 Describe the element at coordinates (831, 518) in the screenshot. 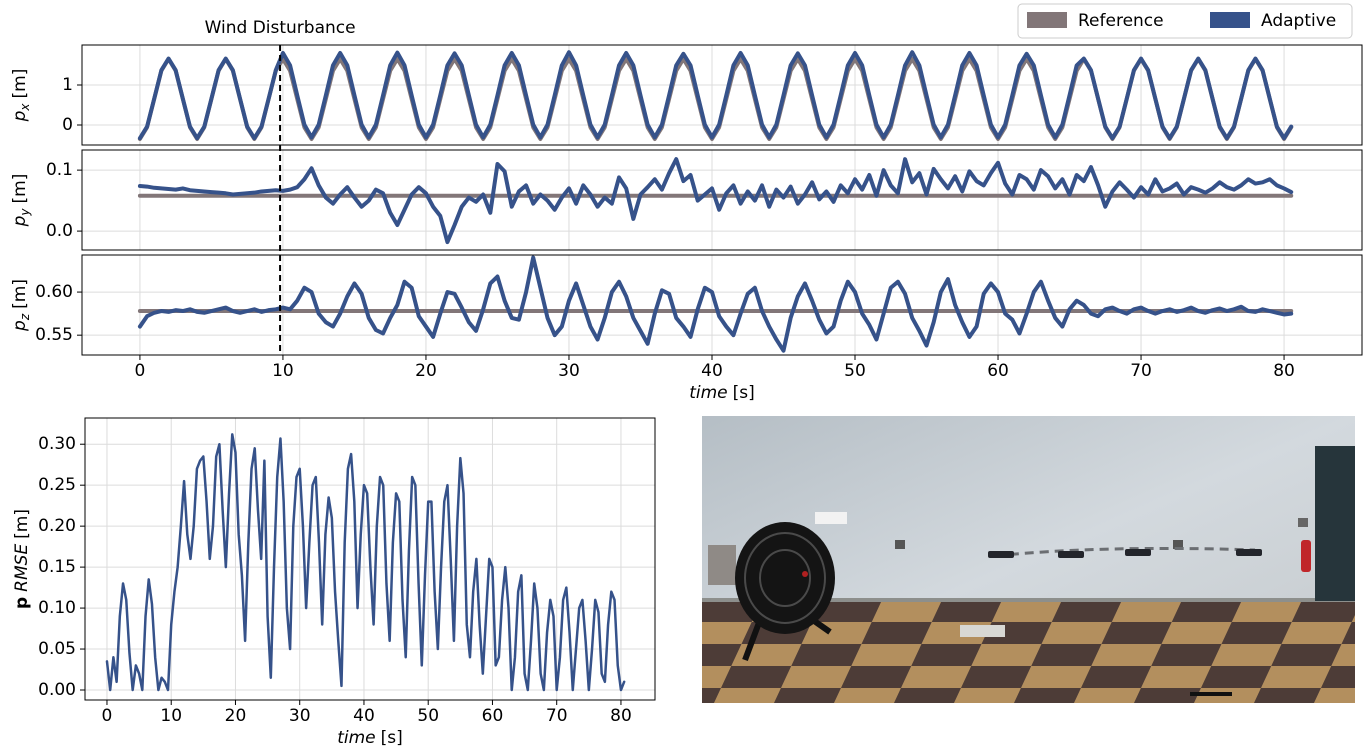

I see `box` at that location.